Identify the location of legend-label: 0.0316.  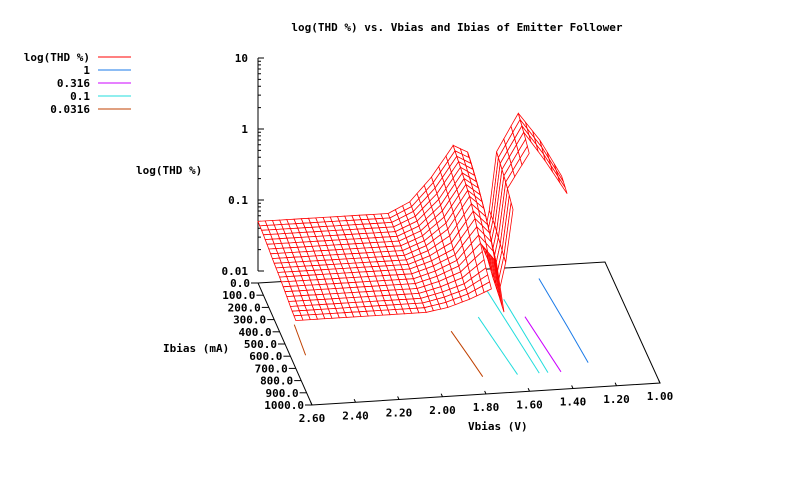
(70, 109).